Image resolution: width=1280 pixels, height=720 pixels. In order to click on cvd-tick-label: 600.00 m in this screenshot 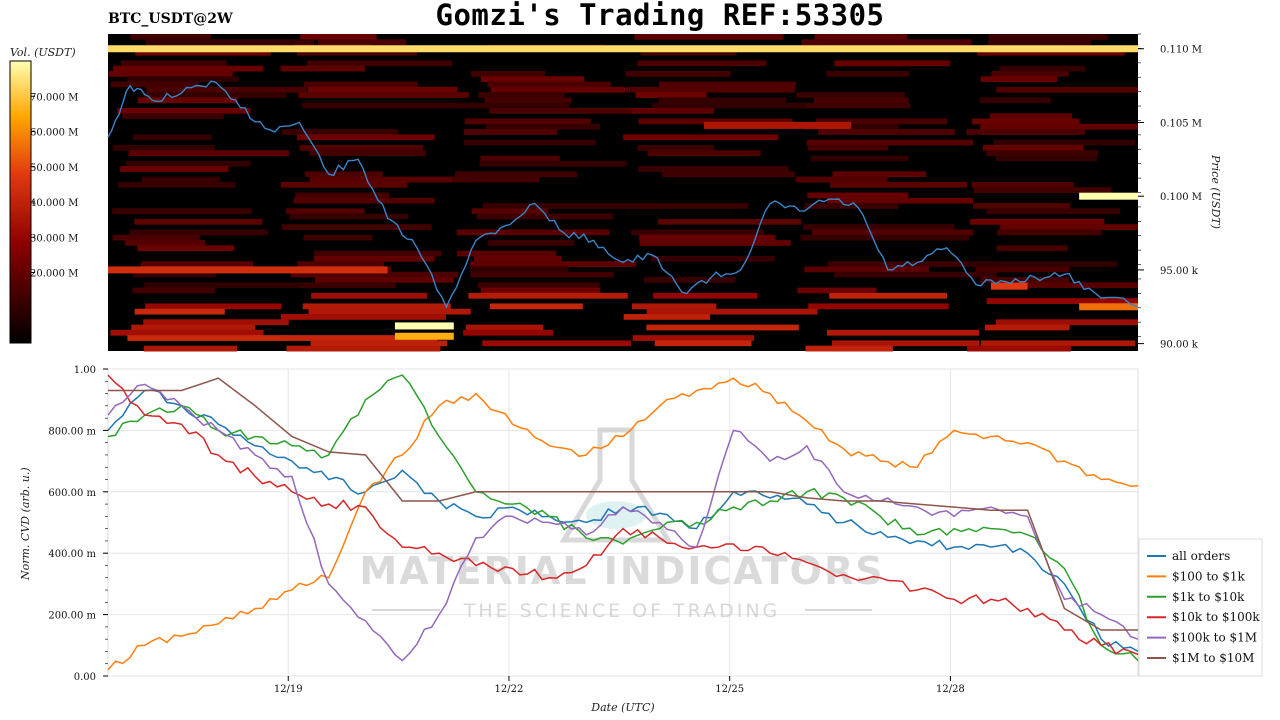, I will do `click(72, 493)`.